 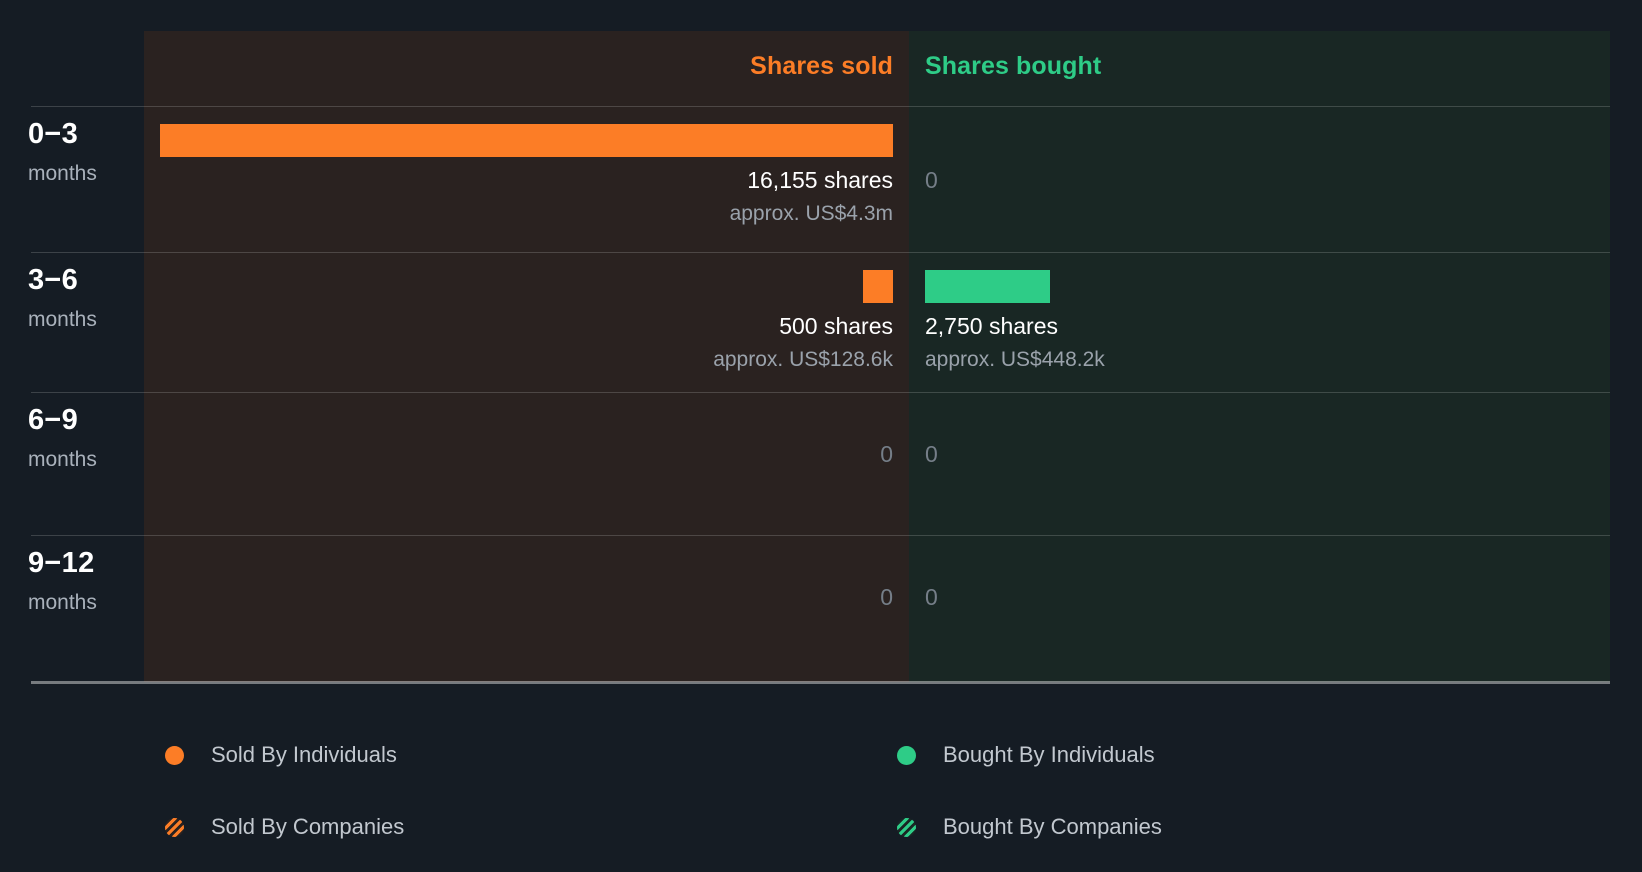 I want to click on row-range: 6−9, so click(x=53, y=420).